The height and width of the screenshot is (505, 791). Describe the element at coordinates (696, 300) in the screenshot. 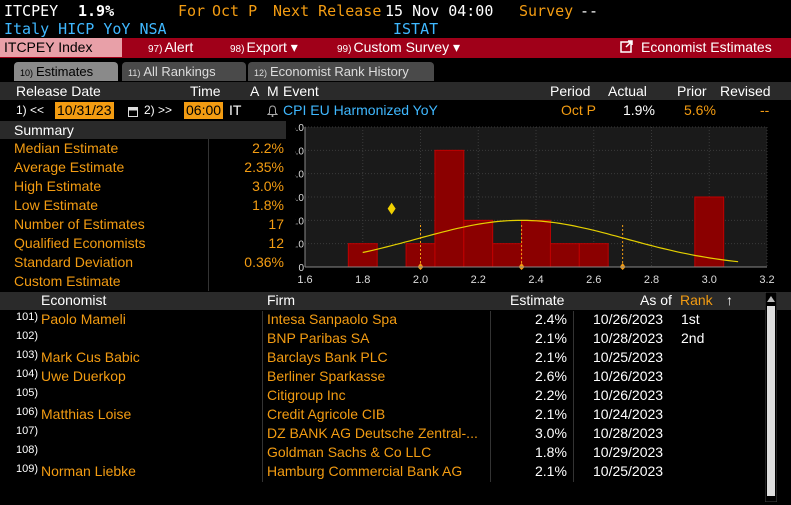

I see `rank-col-header: Rank` at that location.